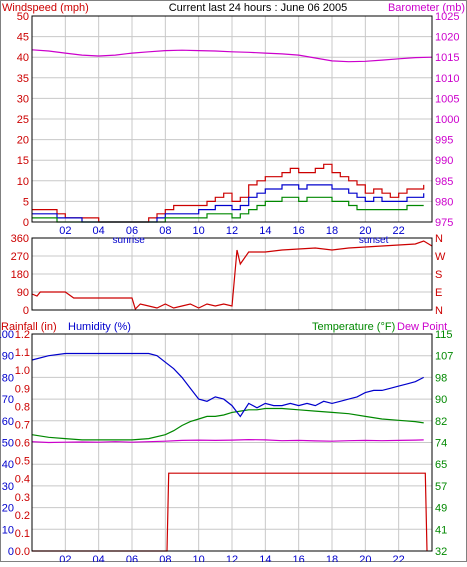 The width and height of the screenshot is (467, 567). I want to click on windspeed-tick-label: 50, so click(23, 17).